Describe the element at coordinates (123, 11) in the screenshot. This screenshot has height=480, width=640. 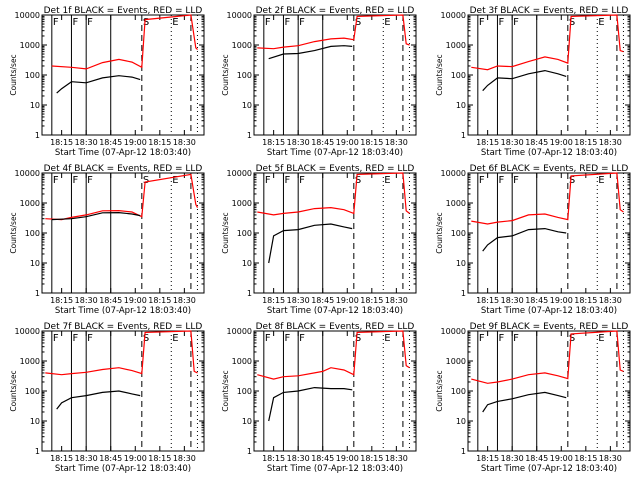
I see `panel-title: Det 1f BLACK = Events, RED = LLD` at that location.